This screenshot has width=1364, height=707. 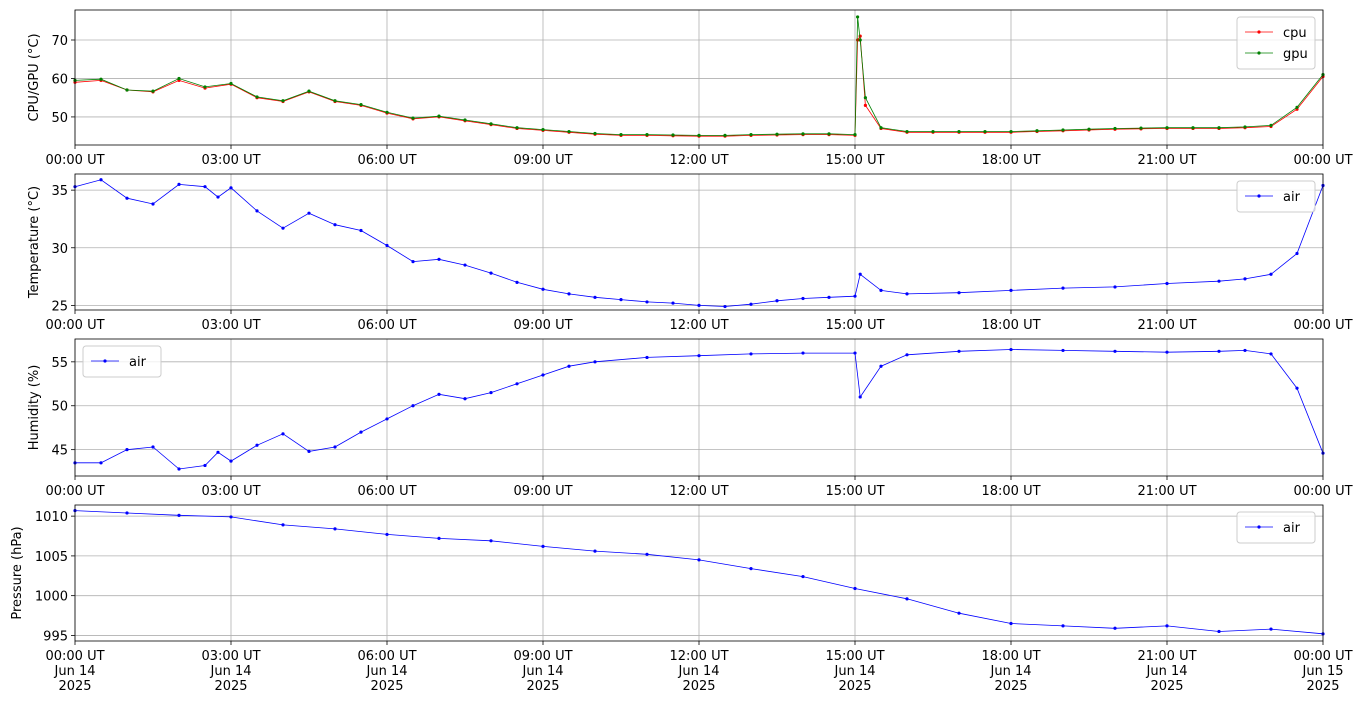 I want to click on legend-label: gpu, so click(x=1295, y=54).